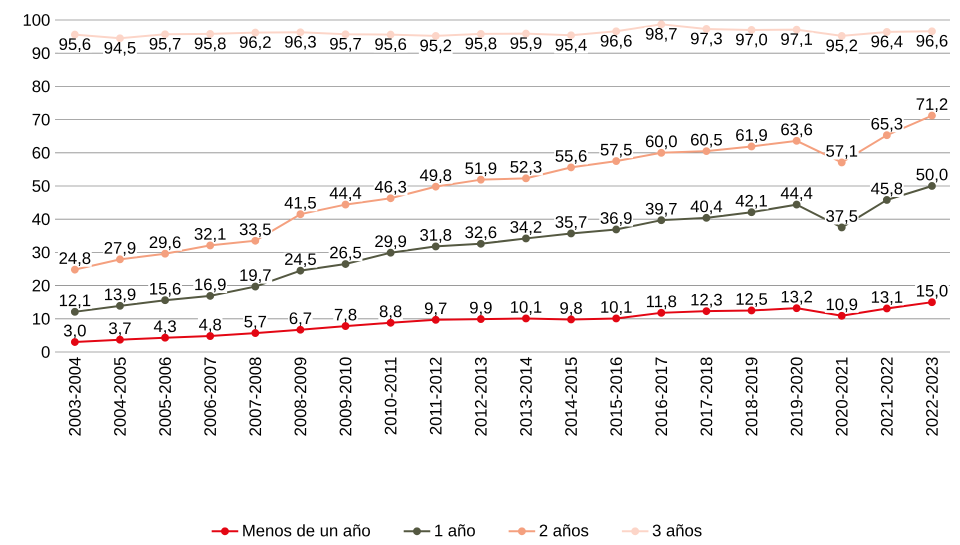 This screenshot has width=960, height=545. I want to click on x-tick-label: 2018-2019, so click(752, 396).